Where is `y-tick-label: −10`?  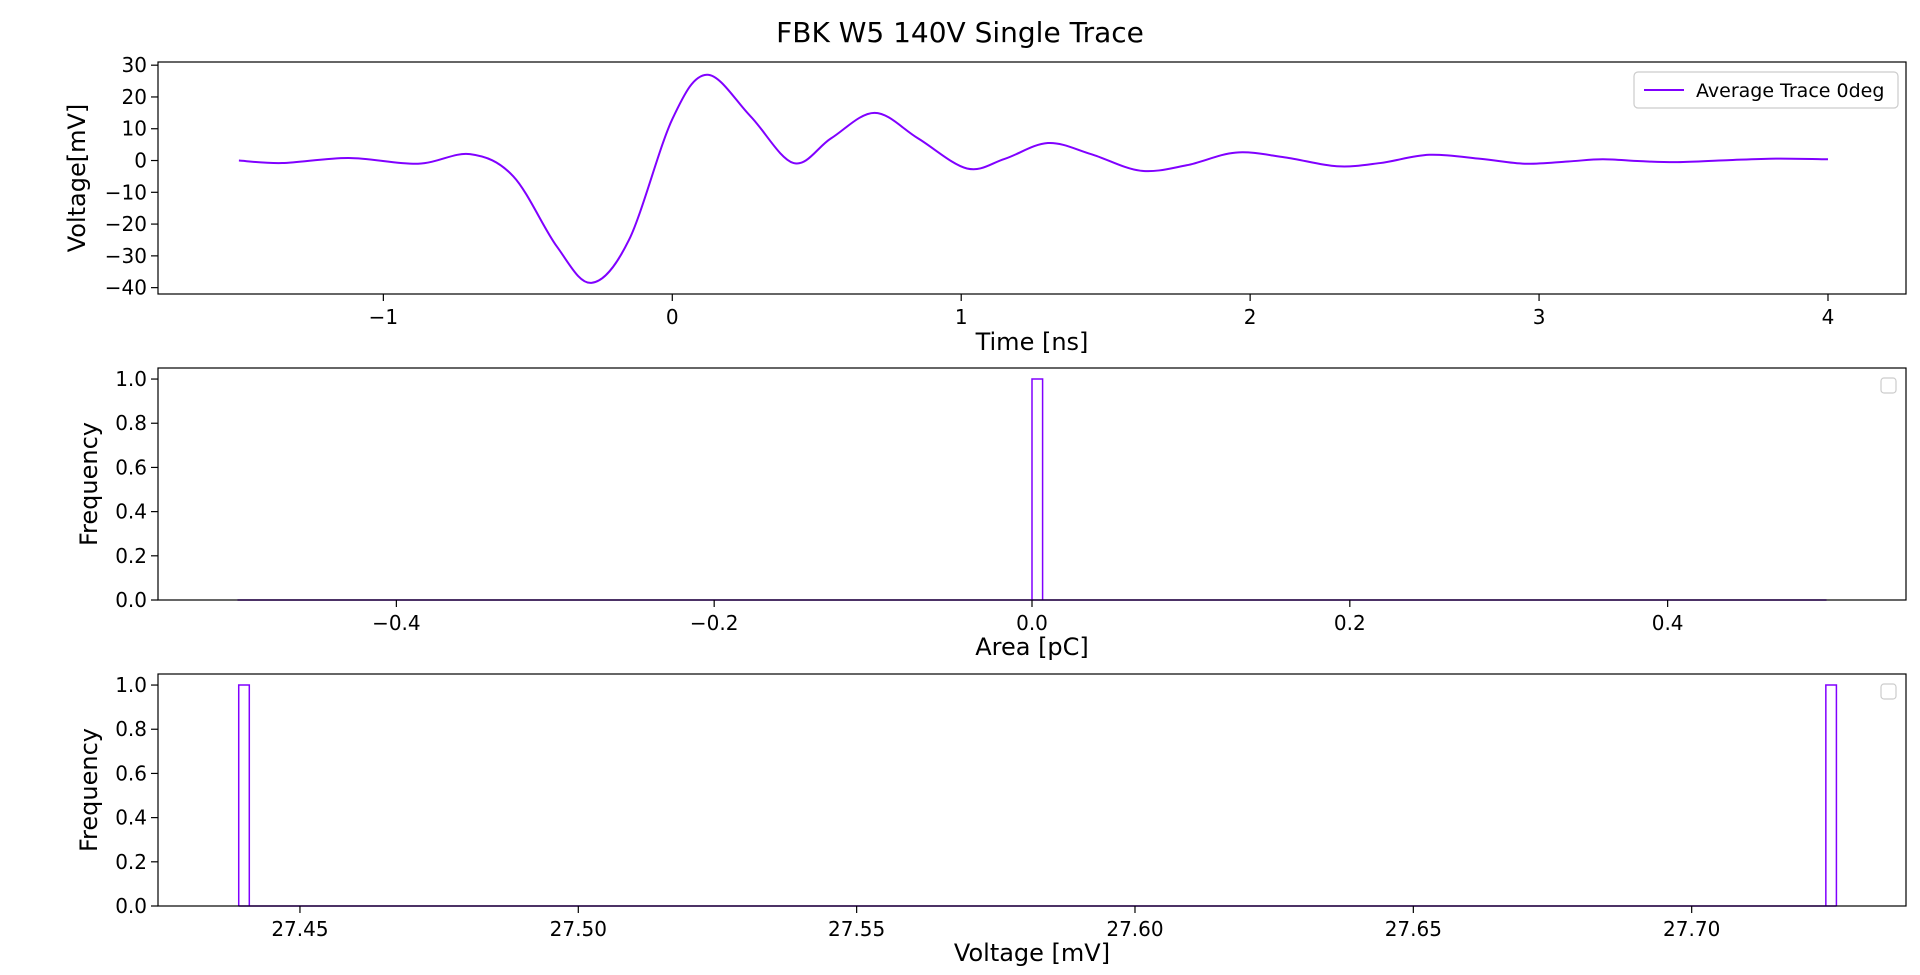 y-tick-label: −10 is located at coordinates (126, 192).